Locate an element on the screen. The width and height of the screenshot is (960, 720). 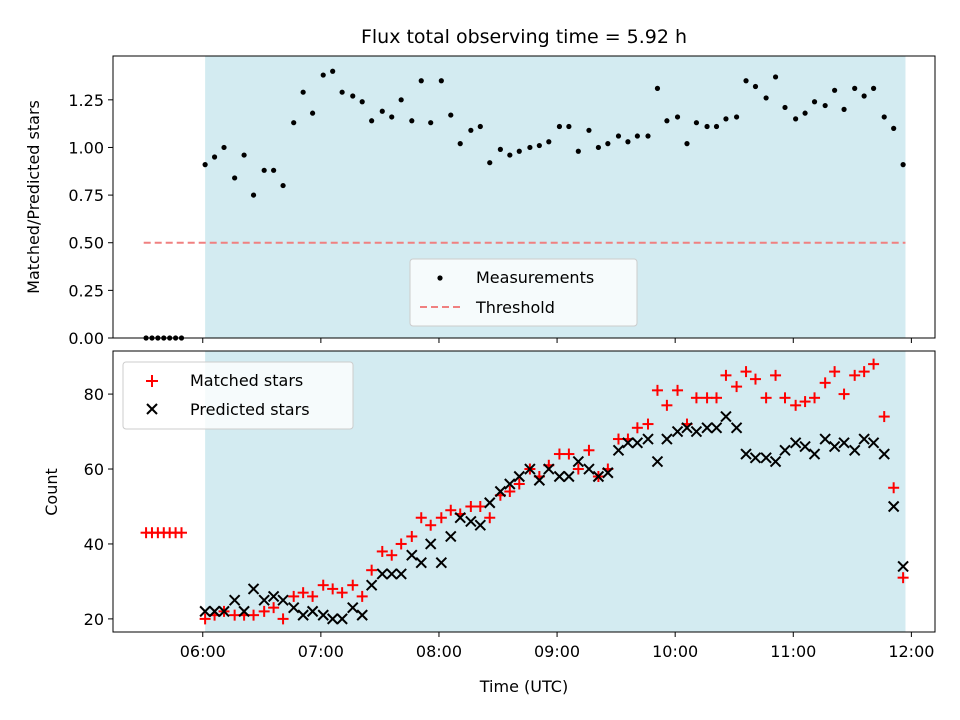
legend-measurements-marker is located at coordinates (440, 278).